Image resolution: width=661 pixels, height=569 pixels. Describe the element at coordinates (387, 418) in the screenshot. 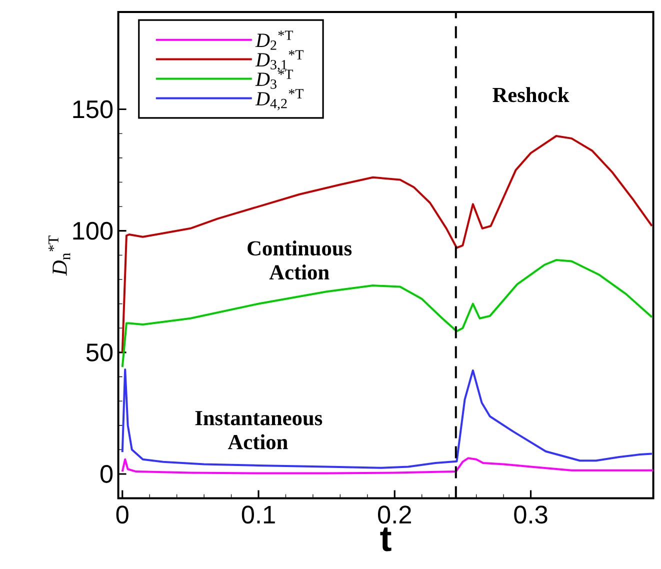

I see `line-series` at that location.